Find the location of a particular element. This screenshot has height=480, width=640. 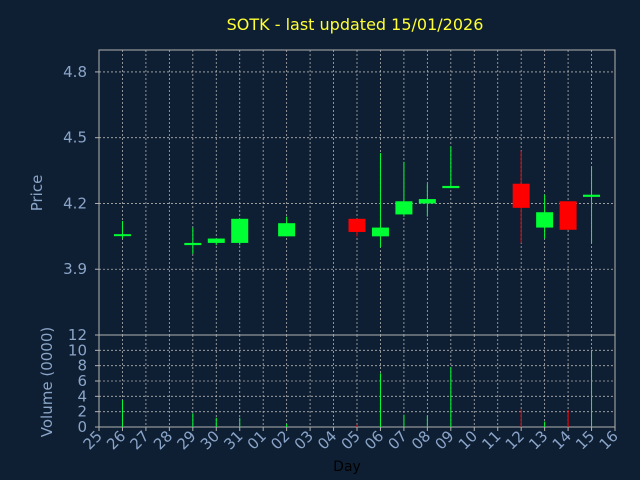

price-axis-label: Price is located at coordinates (37, 193).